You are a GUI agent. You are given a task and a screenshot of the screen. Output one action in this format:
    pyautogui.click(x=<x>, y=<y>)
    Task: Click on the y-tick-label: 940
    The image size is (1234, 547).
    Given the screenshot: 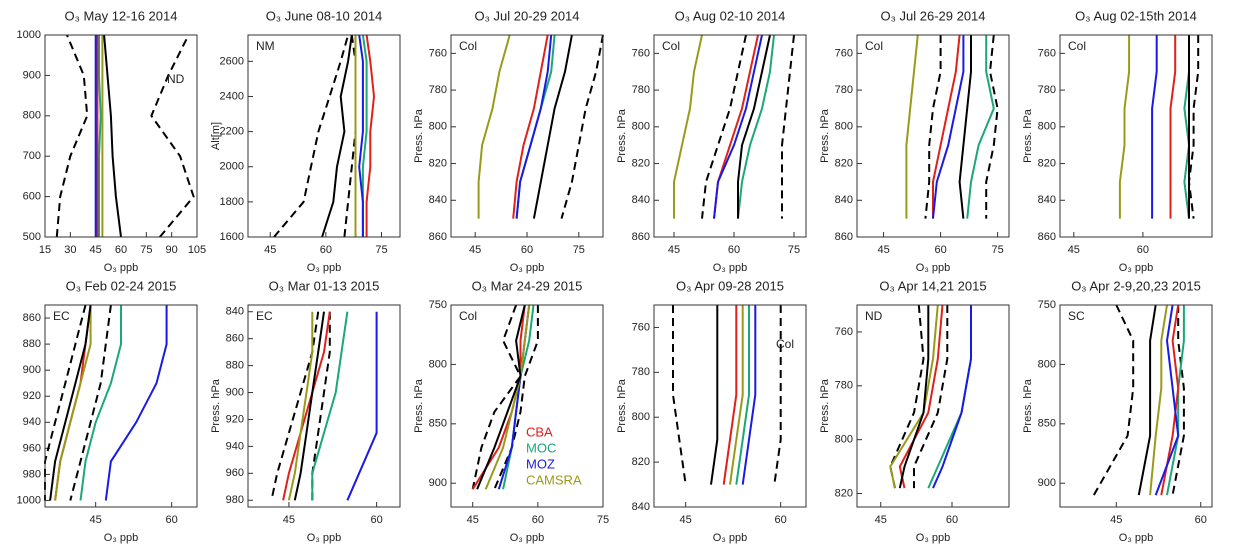 What is the action you would take?
    pyautogui.click(x=235, y=446)
    